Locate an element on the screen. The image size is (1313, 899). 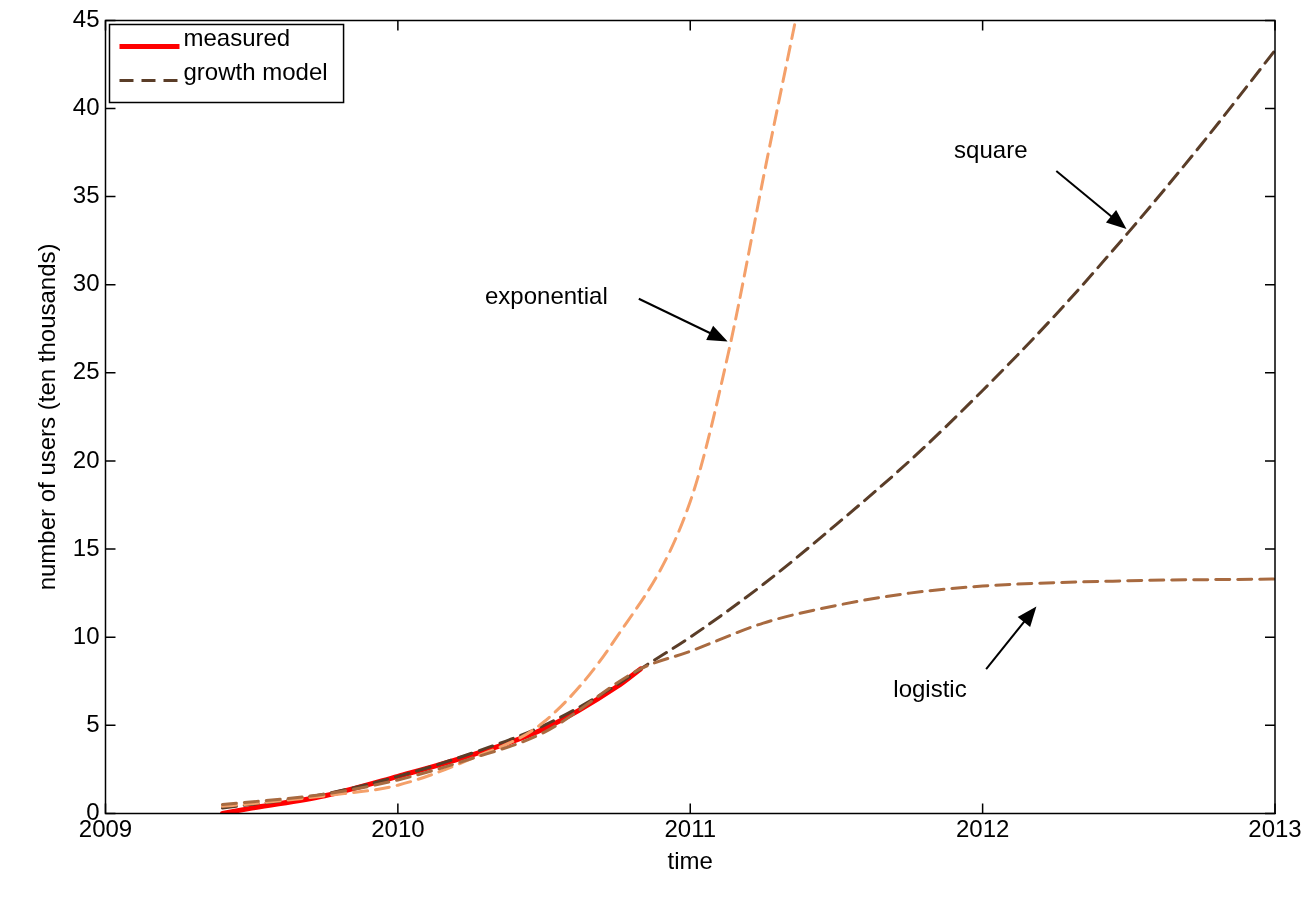
x-tick-label: 2011 is located at coordinates (690, 829).